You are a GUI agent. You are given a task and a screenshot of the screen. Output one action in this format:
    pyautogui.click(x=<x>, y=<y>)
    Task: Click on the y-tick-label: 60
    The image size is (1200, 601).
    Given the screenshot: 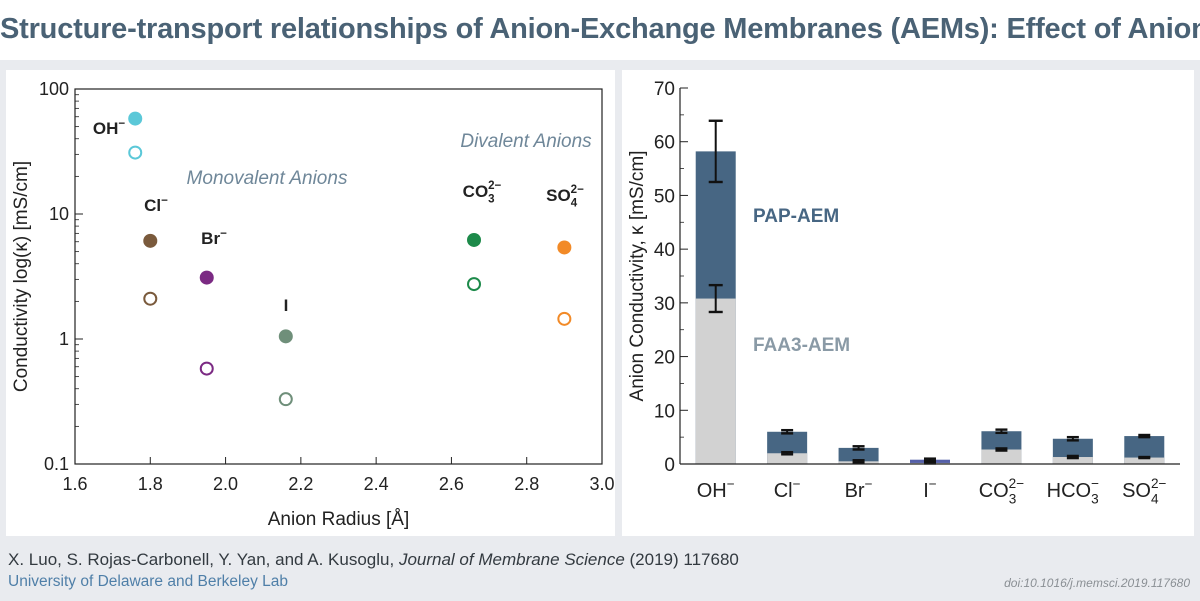 What is the action you would take?
    pyautogui.click(x=664, y=143)
    